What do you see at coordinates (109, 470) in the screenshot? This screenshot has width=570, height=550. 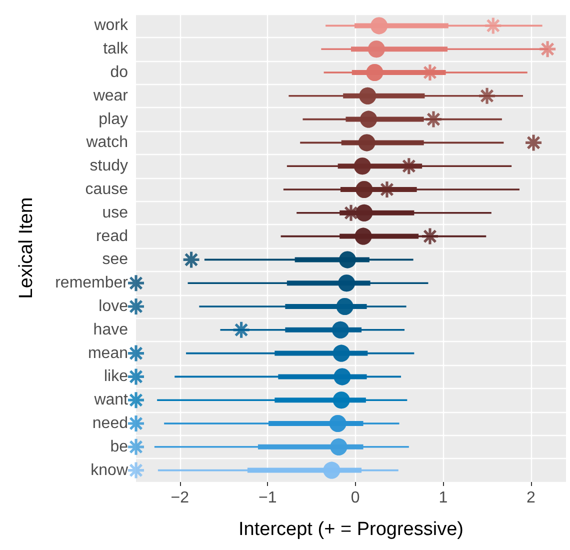 I see `y-tick-label: know` at bounding box center [109, 470].